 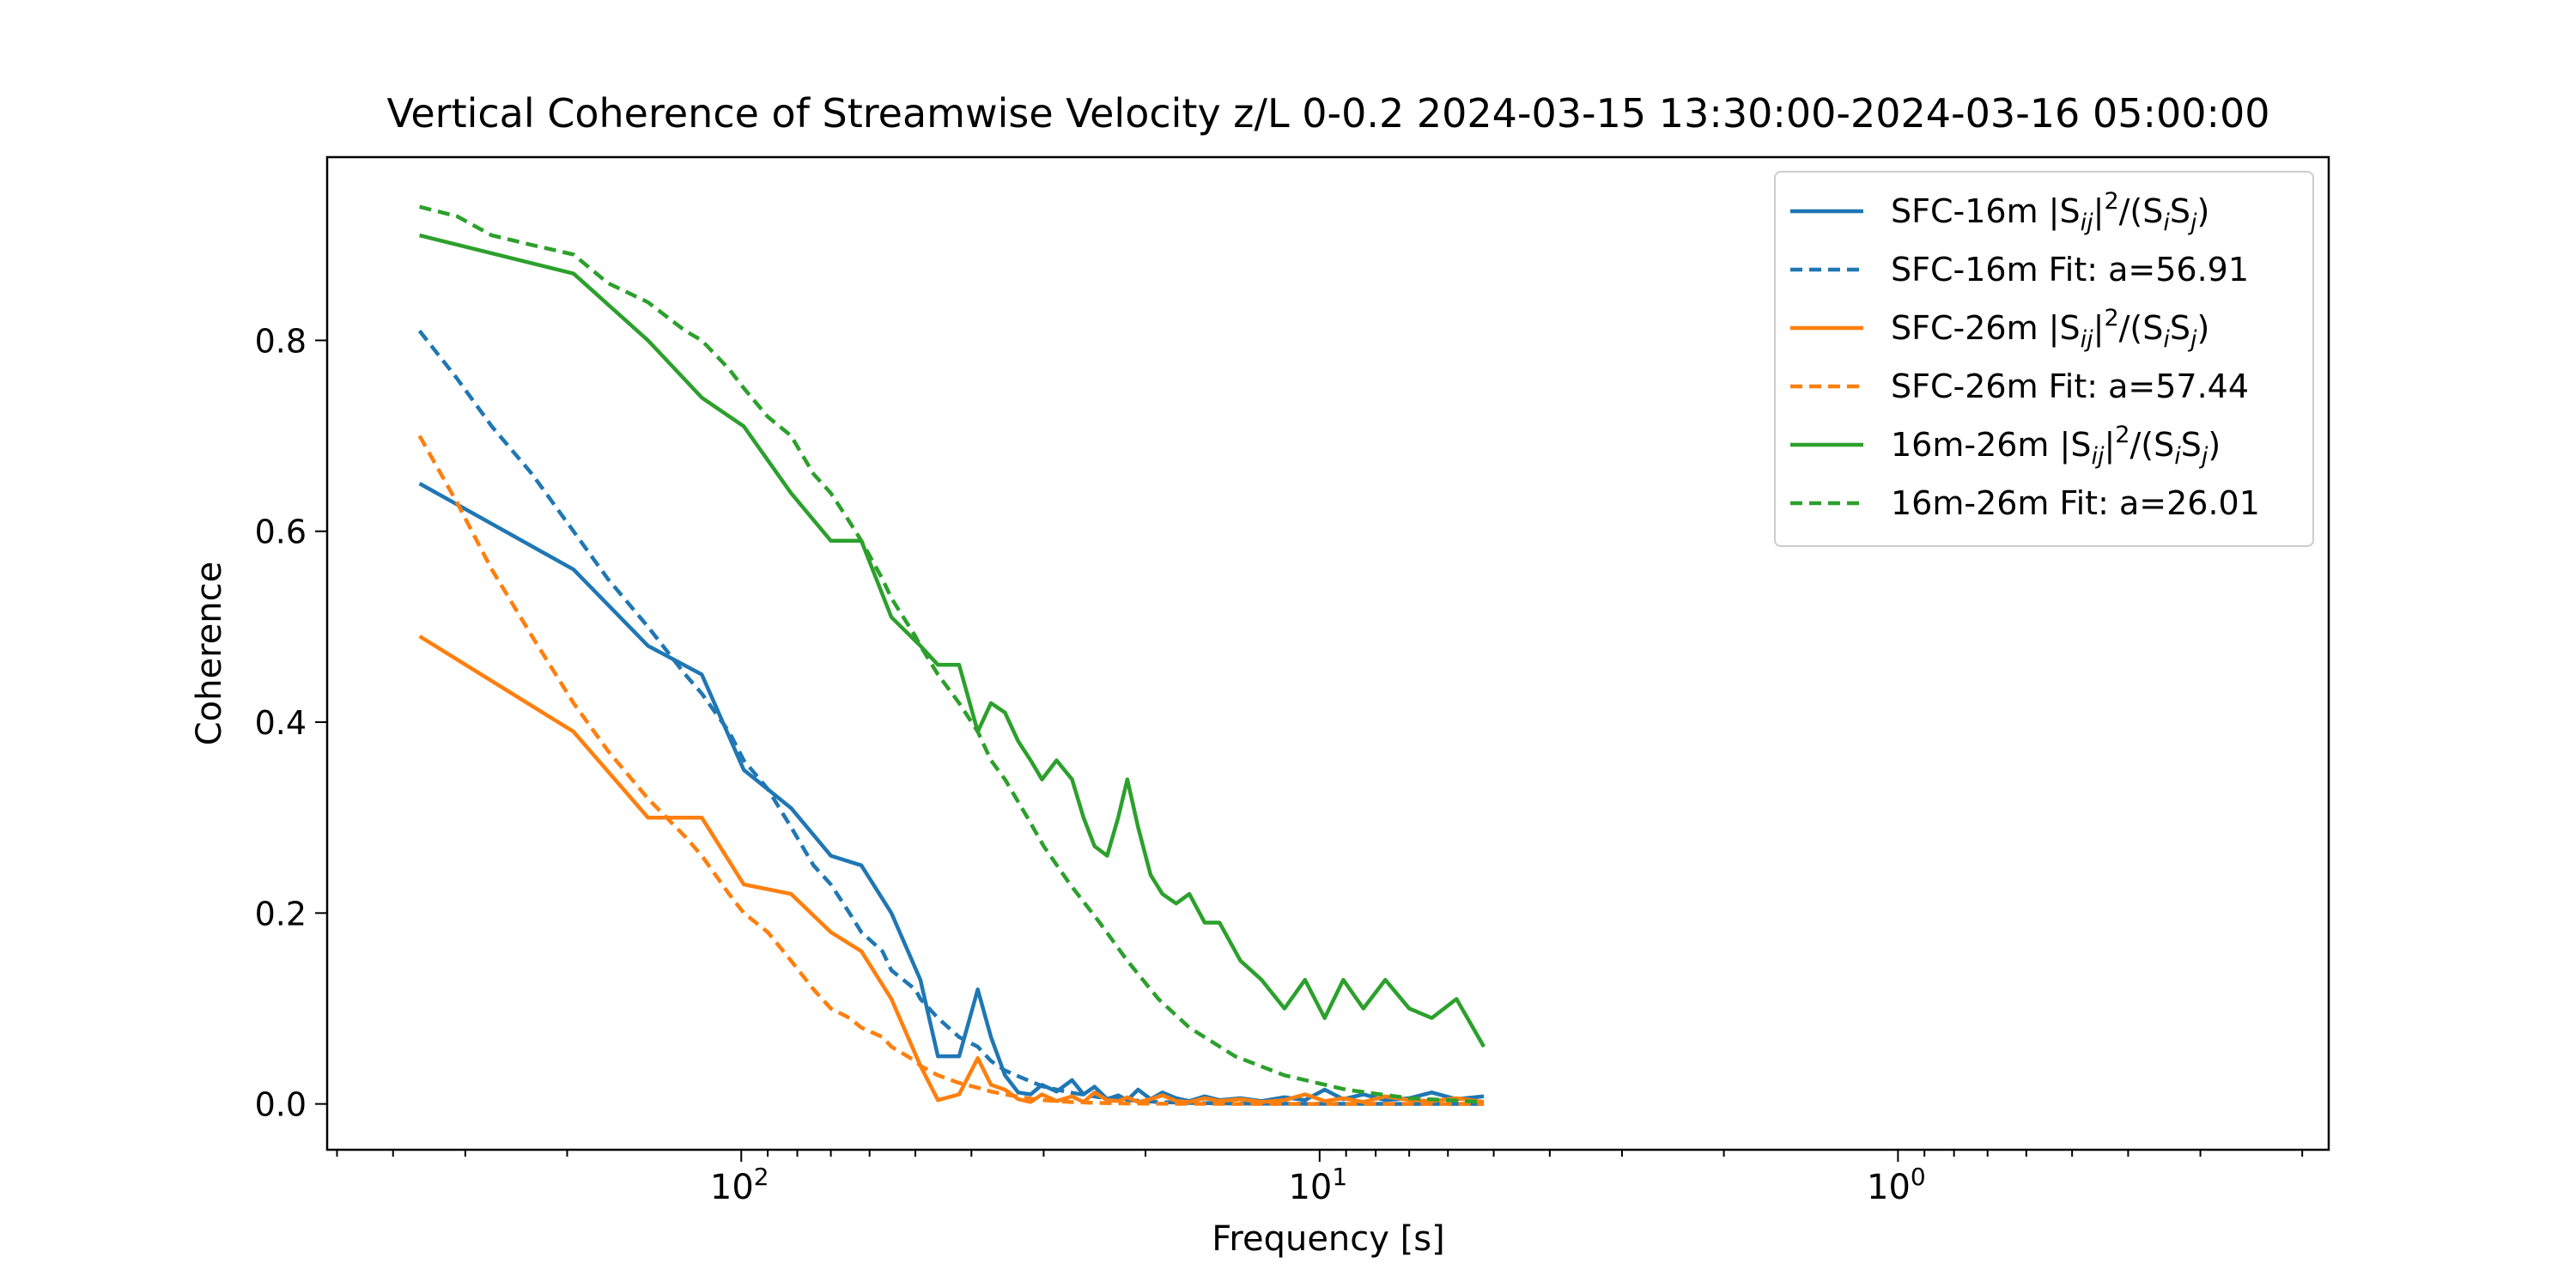 What do you see at coordinates (2070, 387) in the screenshot?
I see `legend-label-3: SFC-26m Fit: a=57.44` at bounding box center [2070, 387].